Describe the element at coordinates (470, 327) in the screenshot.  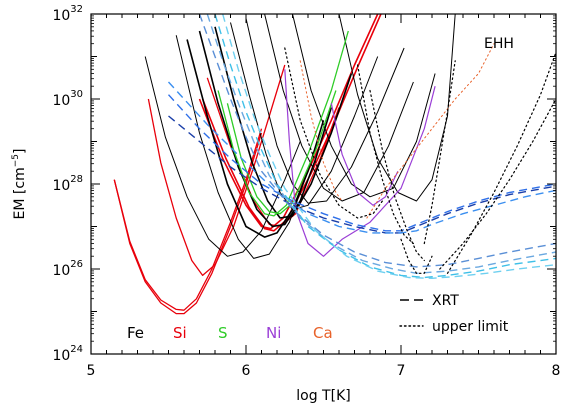
I see `legend-label: upper limit` at that location.